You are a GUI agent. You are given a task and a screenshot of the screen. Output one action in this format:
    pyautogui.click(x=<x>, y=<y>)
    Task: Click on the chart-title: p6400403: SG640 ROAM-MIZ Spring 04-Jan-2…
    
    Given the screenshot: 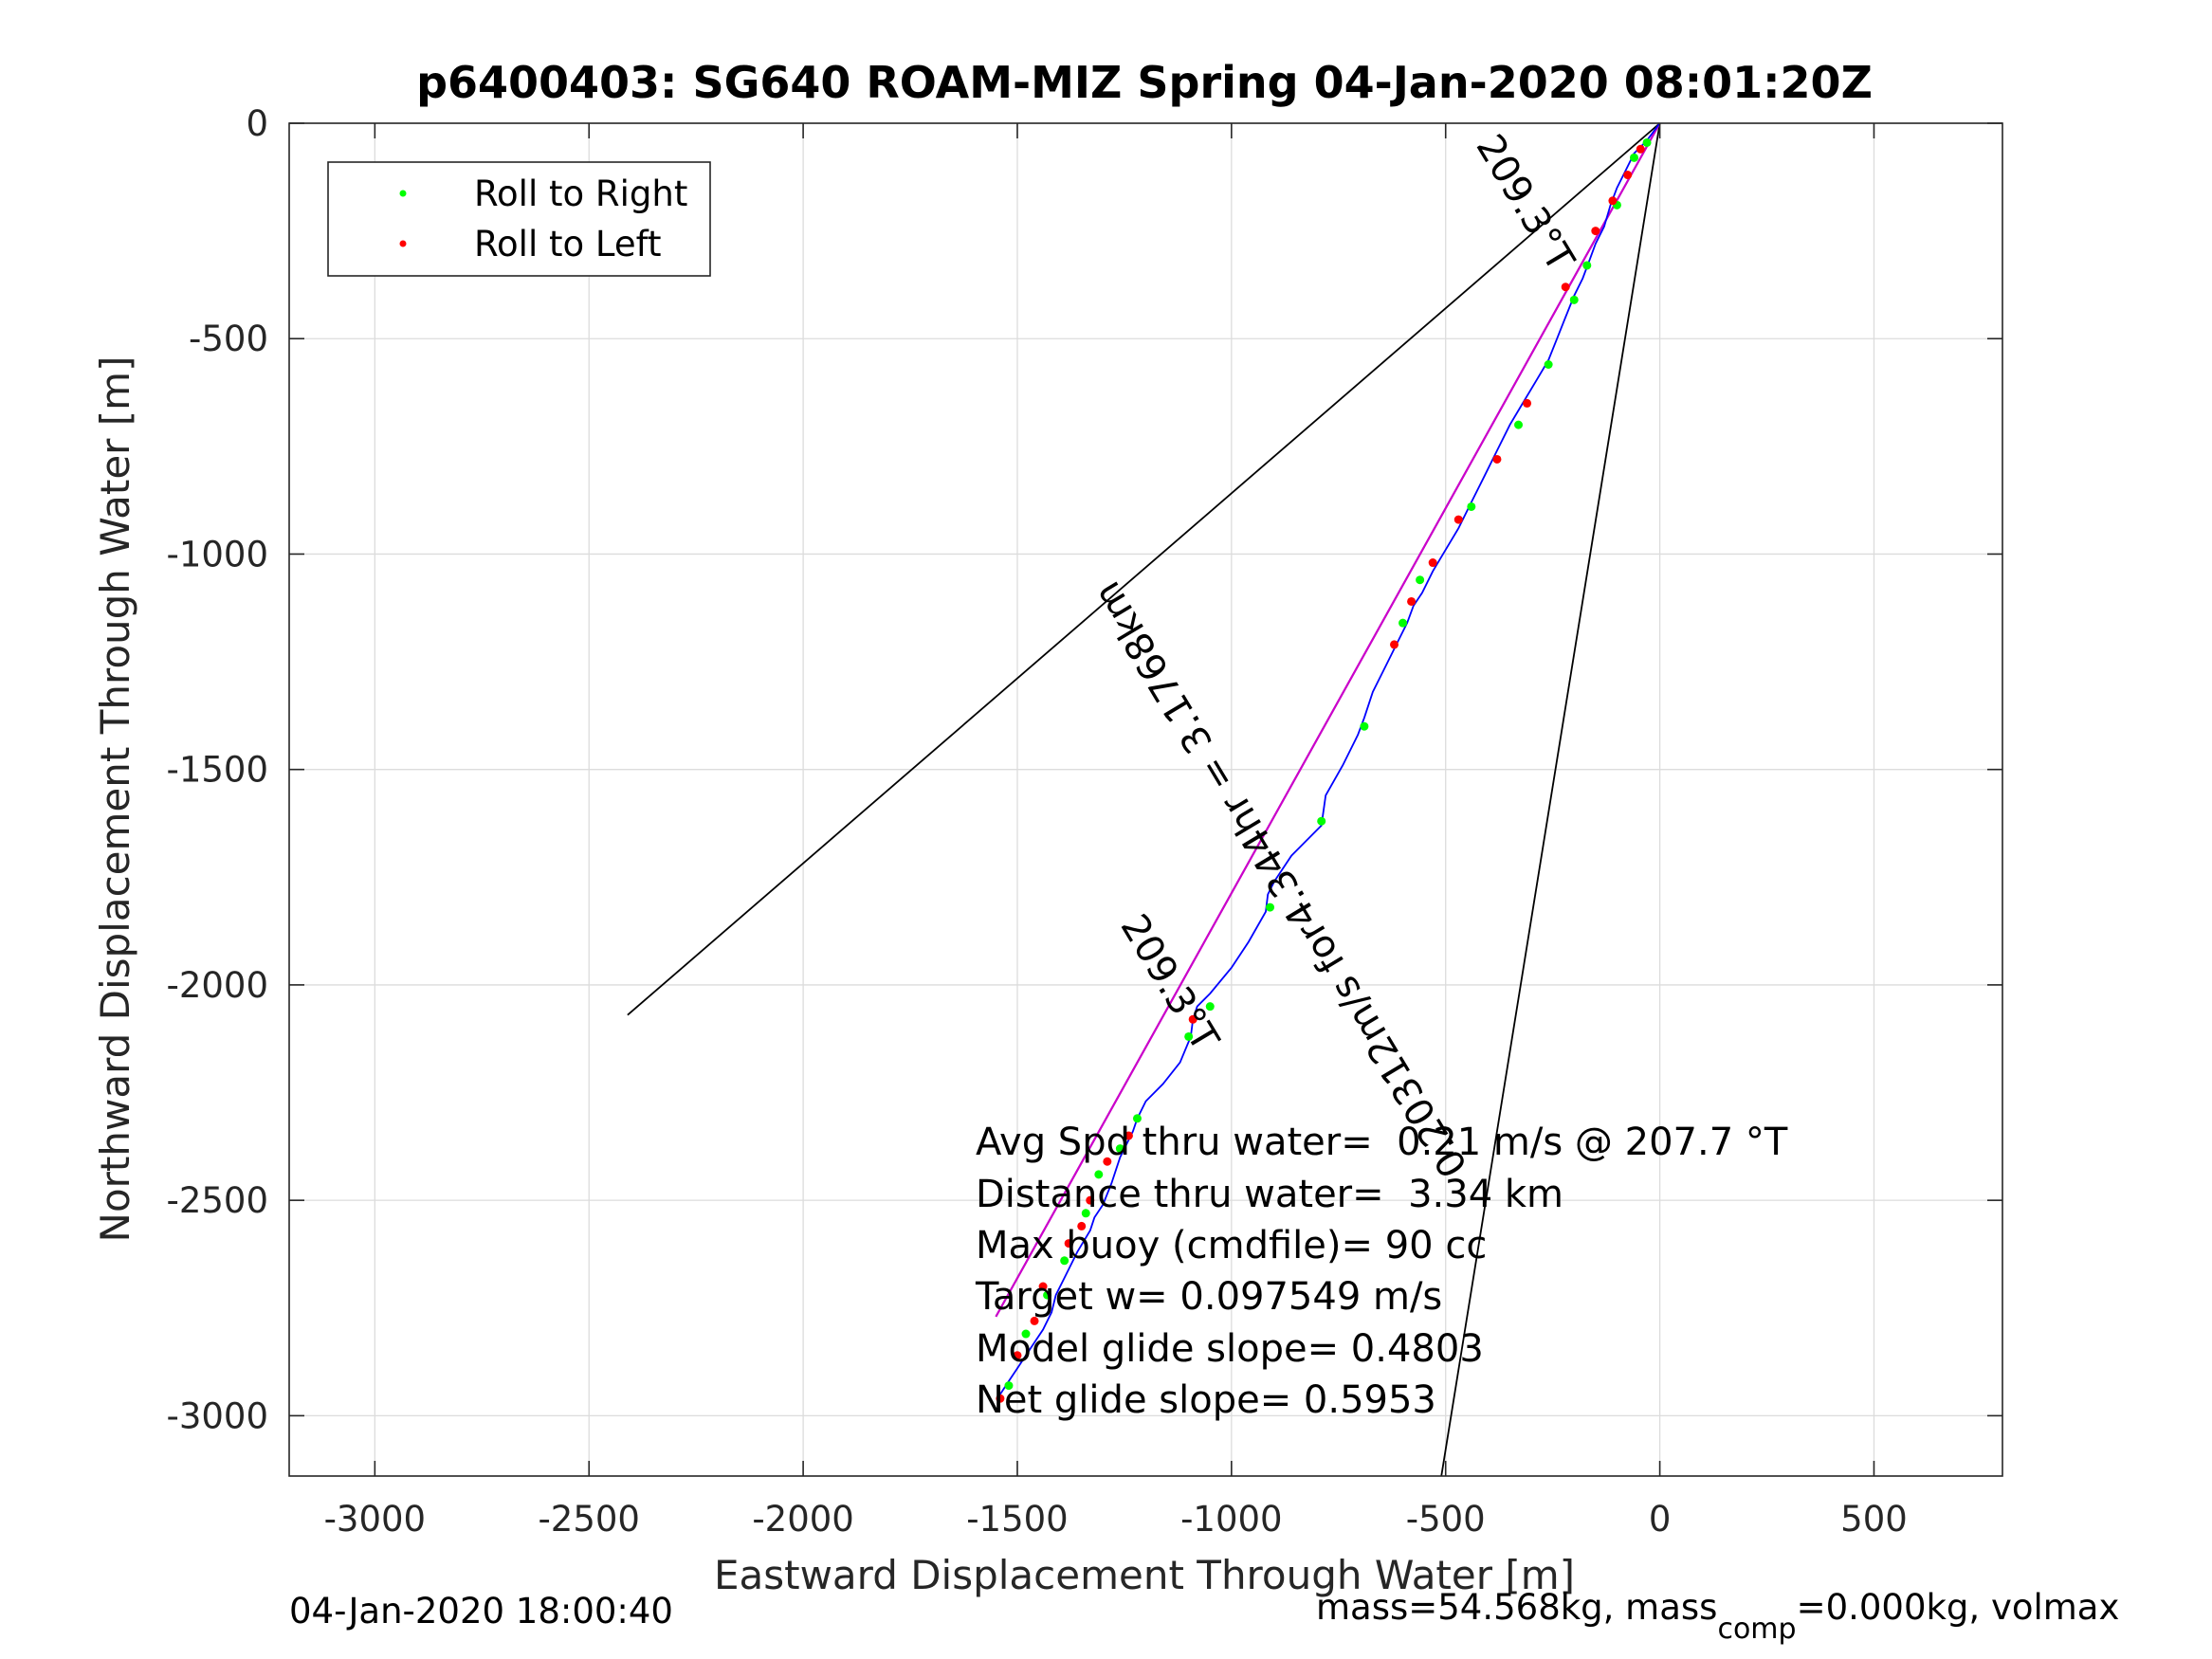 What is the action you would take?
    pyautogui.click(x=1144, y=82)
    